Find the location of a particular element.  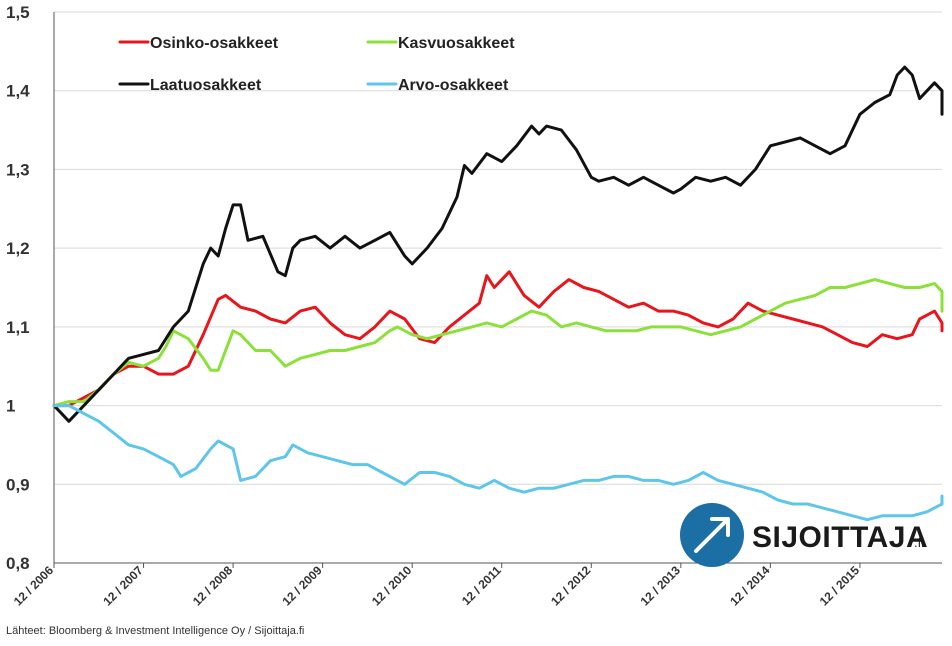

x-tick-label: 12 / 2012 is located at coordinates (571, 586).